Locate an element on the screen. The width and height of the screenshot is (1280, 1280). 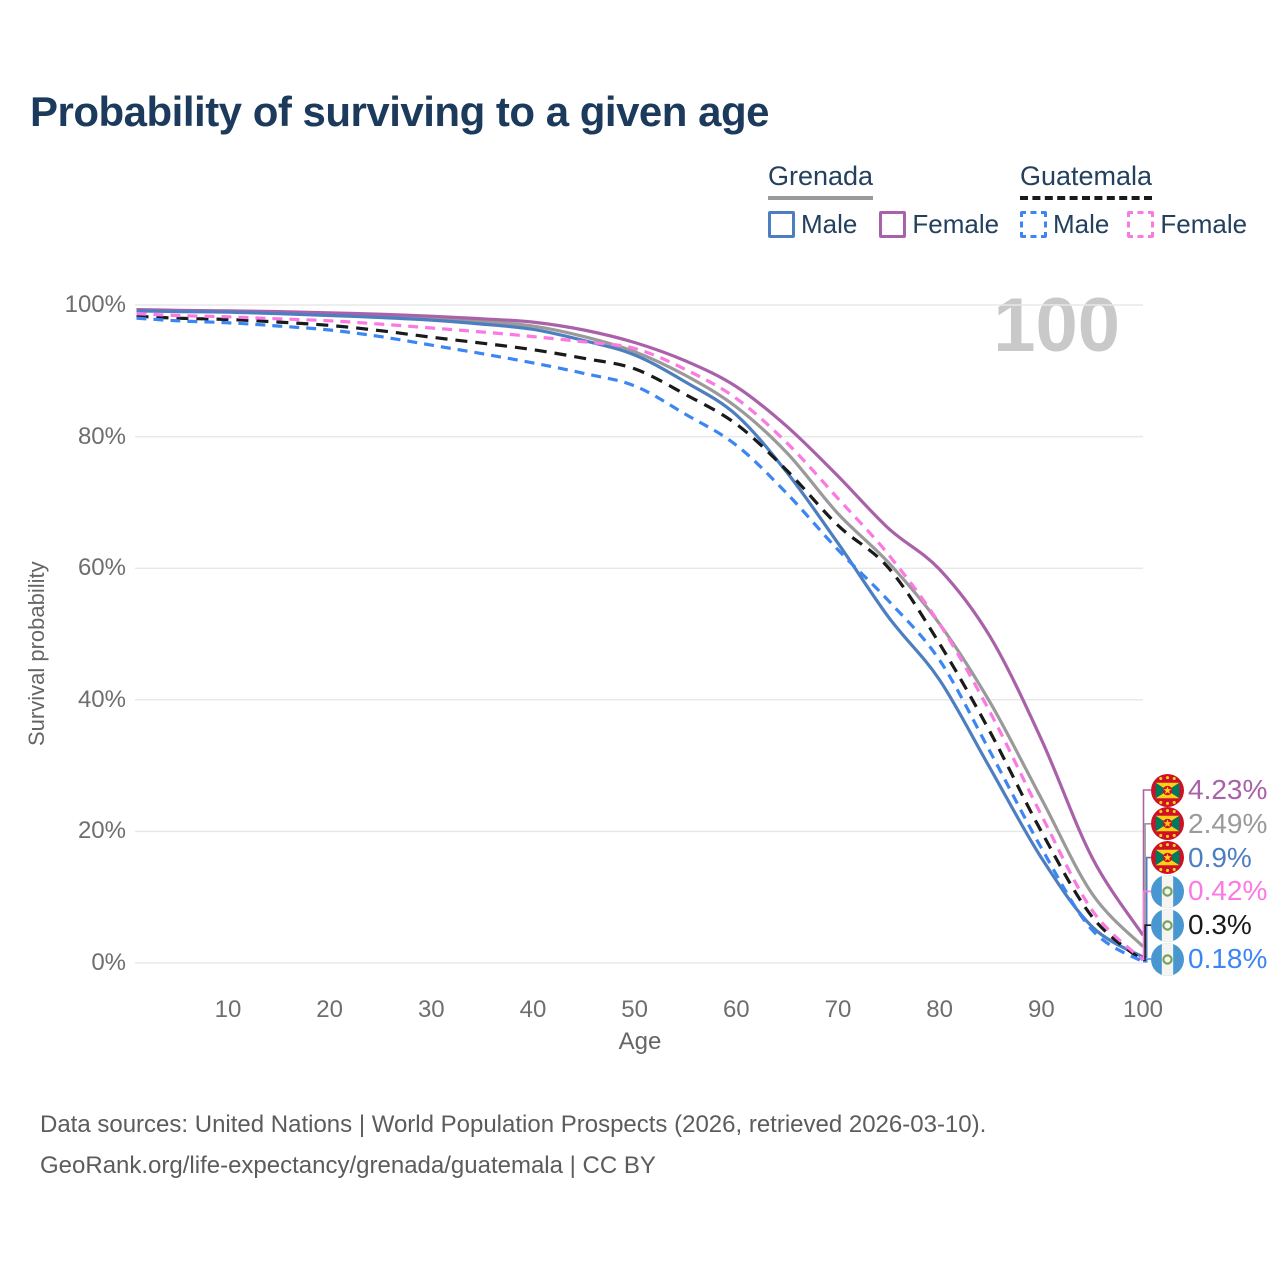
legend-label-guatemala-male: Male is located at coordinates (1081, 223).